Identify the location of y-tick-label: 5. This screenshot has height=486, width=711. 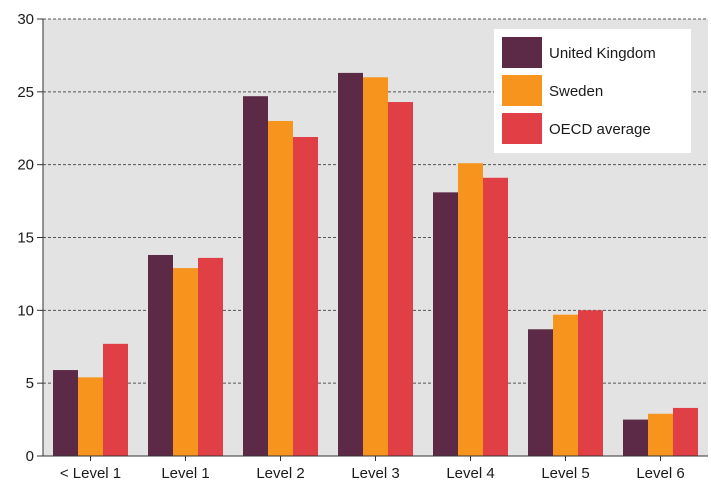
(30, 383).